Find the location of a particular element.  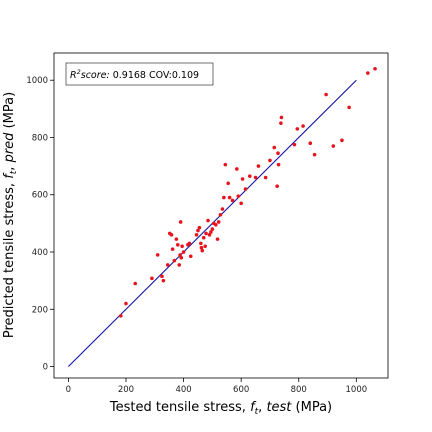

x-tick-label: 1000 is located at coordinates (357, 390).